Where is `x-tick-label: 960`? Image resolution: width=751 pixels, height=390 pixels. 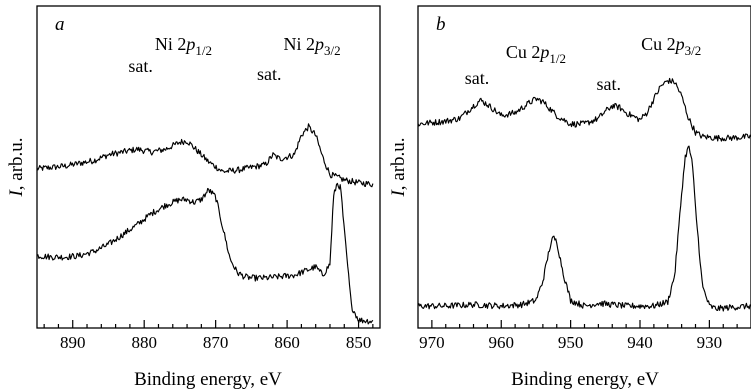
x-tick-label: 960 is located at coordinates (502, 342).